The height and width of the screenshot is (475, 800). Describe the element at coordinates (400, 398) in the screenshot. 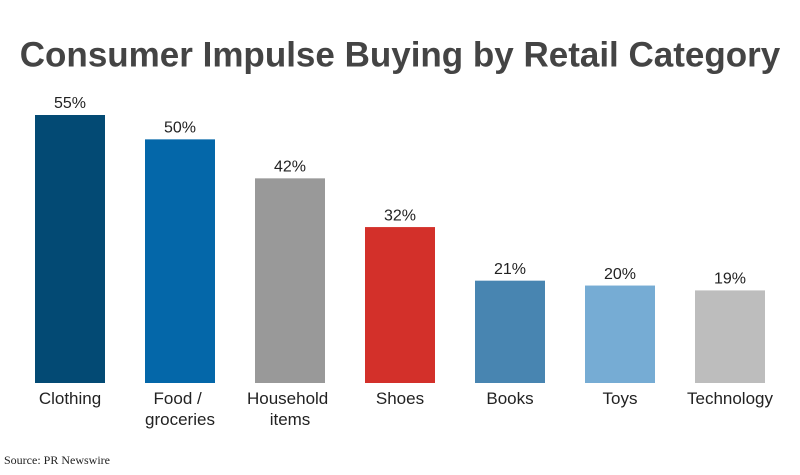

I see `x-tick-label: Shoes` at that location.